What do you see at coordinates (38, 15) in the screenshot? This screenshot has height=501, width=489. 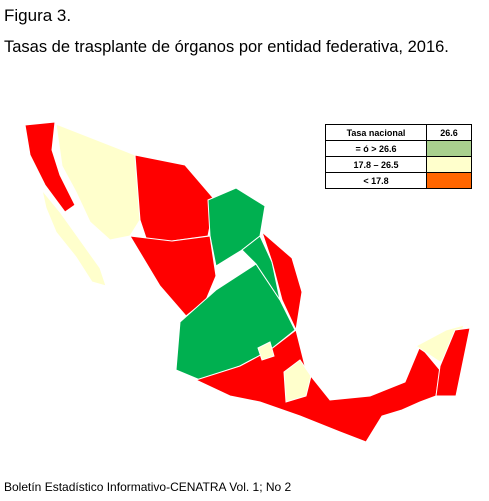 I see `figure-label: Figura 3.` at bounding box center [38, 15].